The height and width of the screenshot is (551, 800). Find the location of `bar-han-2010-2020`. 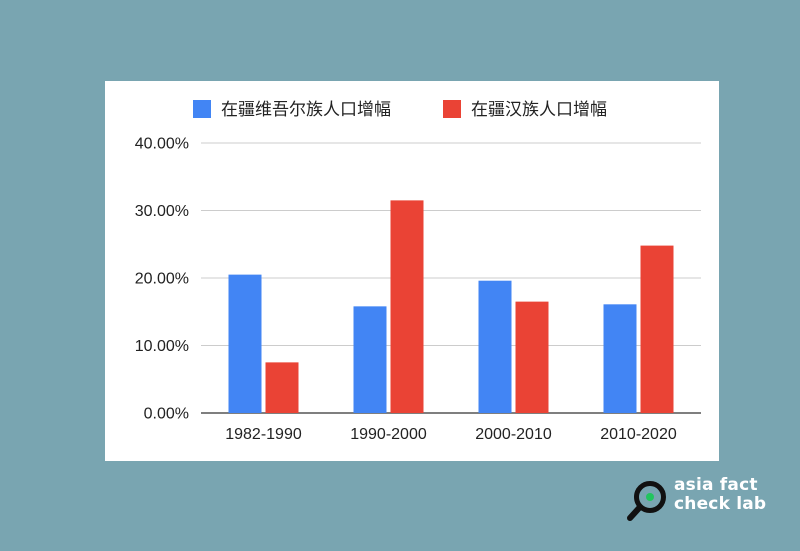

bar-han-2010-2020 is located at coordinates (657, 329).